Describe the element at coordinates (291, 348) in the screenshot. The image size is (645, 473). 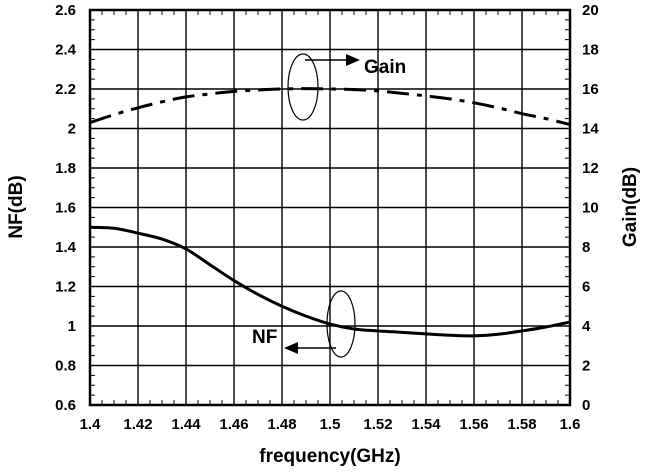
I see `nf-arrowhead` at that location.